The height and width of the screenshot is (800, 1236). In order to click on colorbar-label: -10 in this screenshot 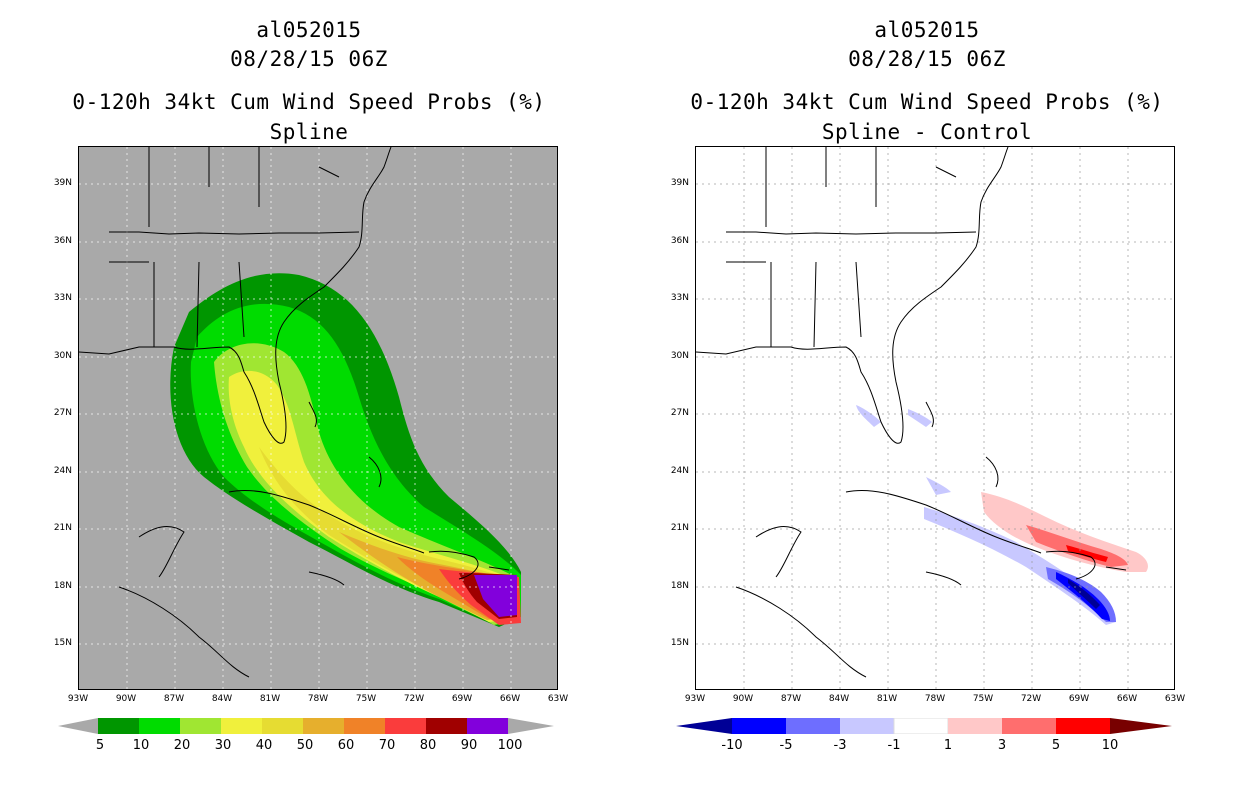, I will do `click(732, 745)`.